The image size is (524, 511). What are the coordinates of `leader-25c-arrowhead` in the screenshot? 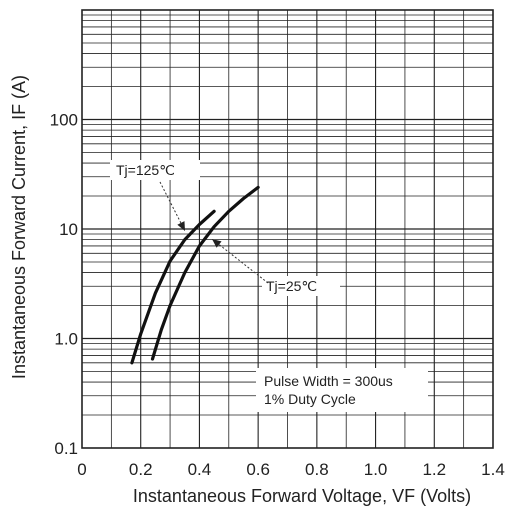 It's located at (217, 243).